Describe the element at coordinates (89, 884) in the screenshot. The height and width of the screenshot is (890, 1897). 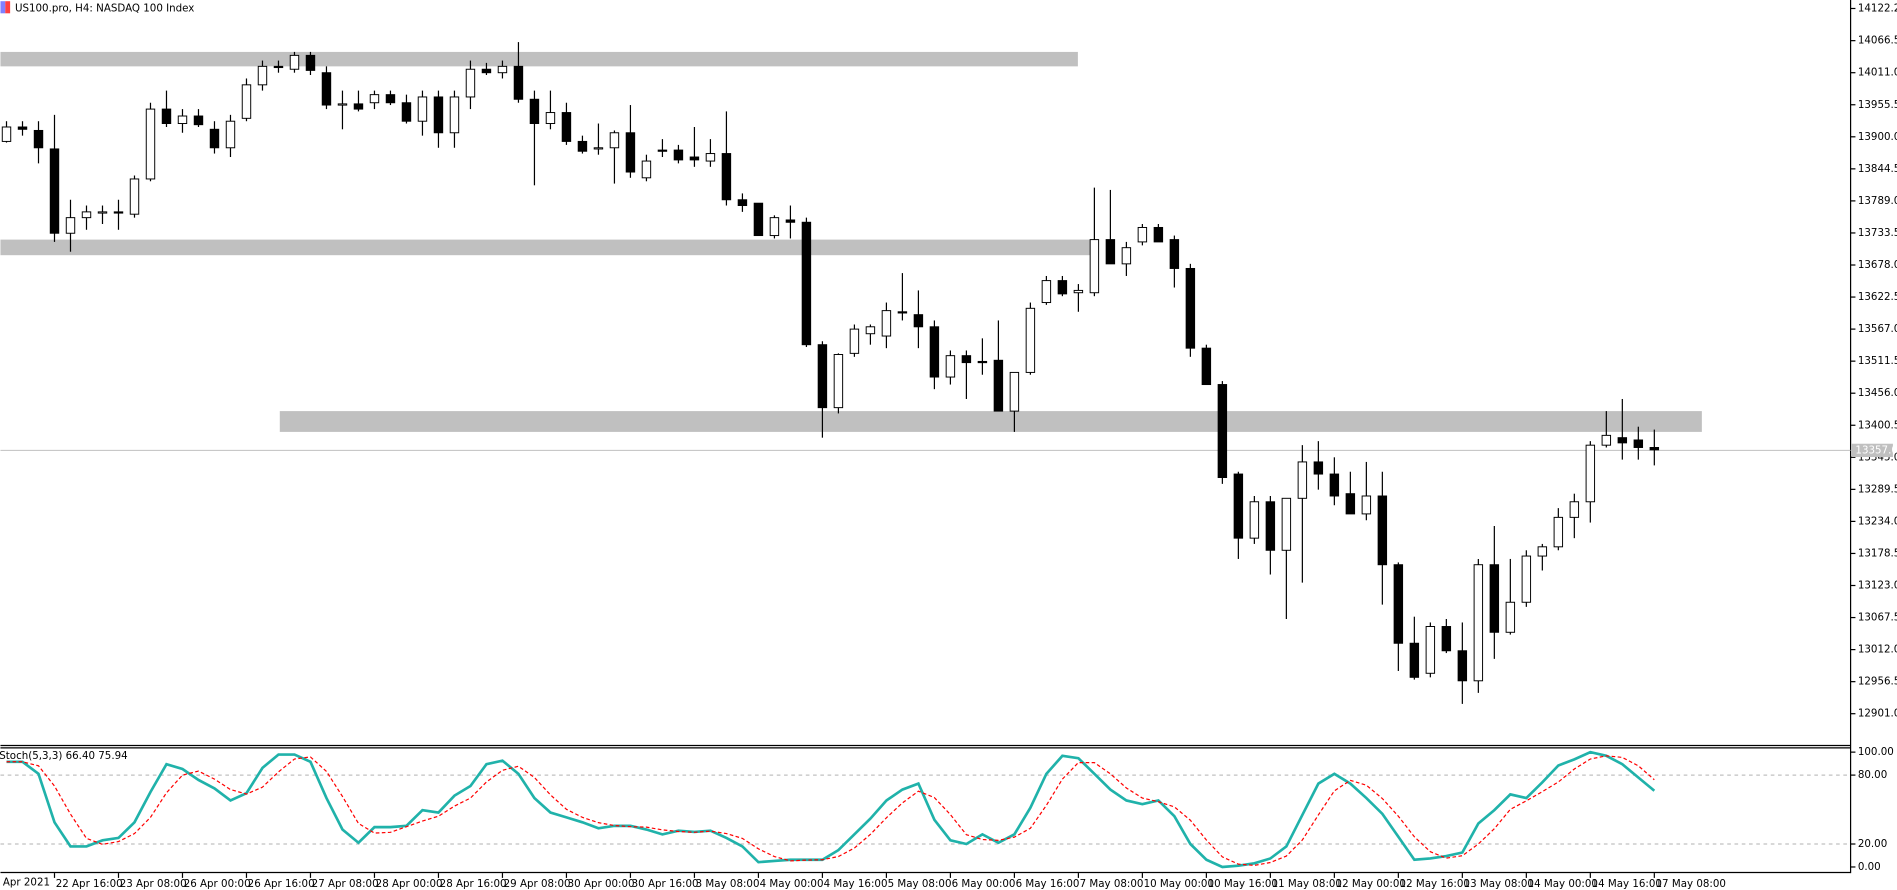
I see `x-tick-label: 22 Apr 16:00` at that location.